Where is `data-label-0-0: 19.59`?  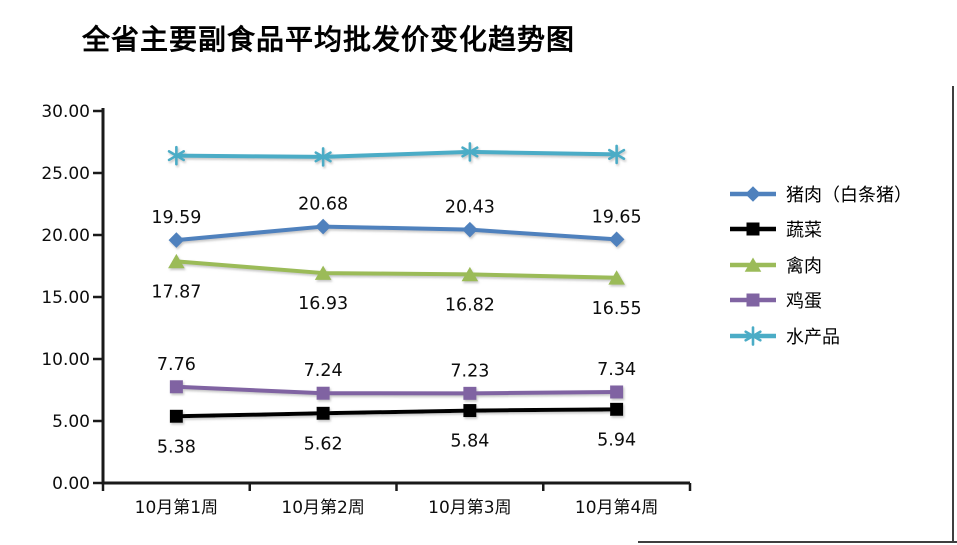
data-label-0-0: 19.59 is located at coordinates (176, 218).